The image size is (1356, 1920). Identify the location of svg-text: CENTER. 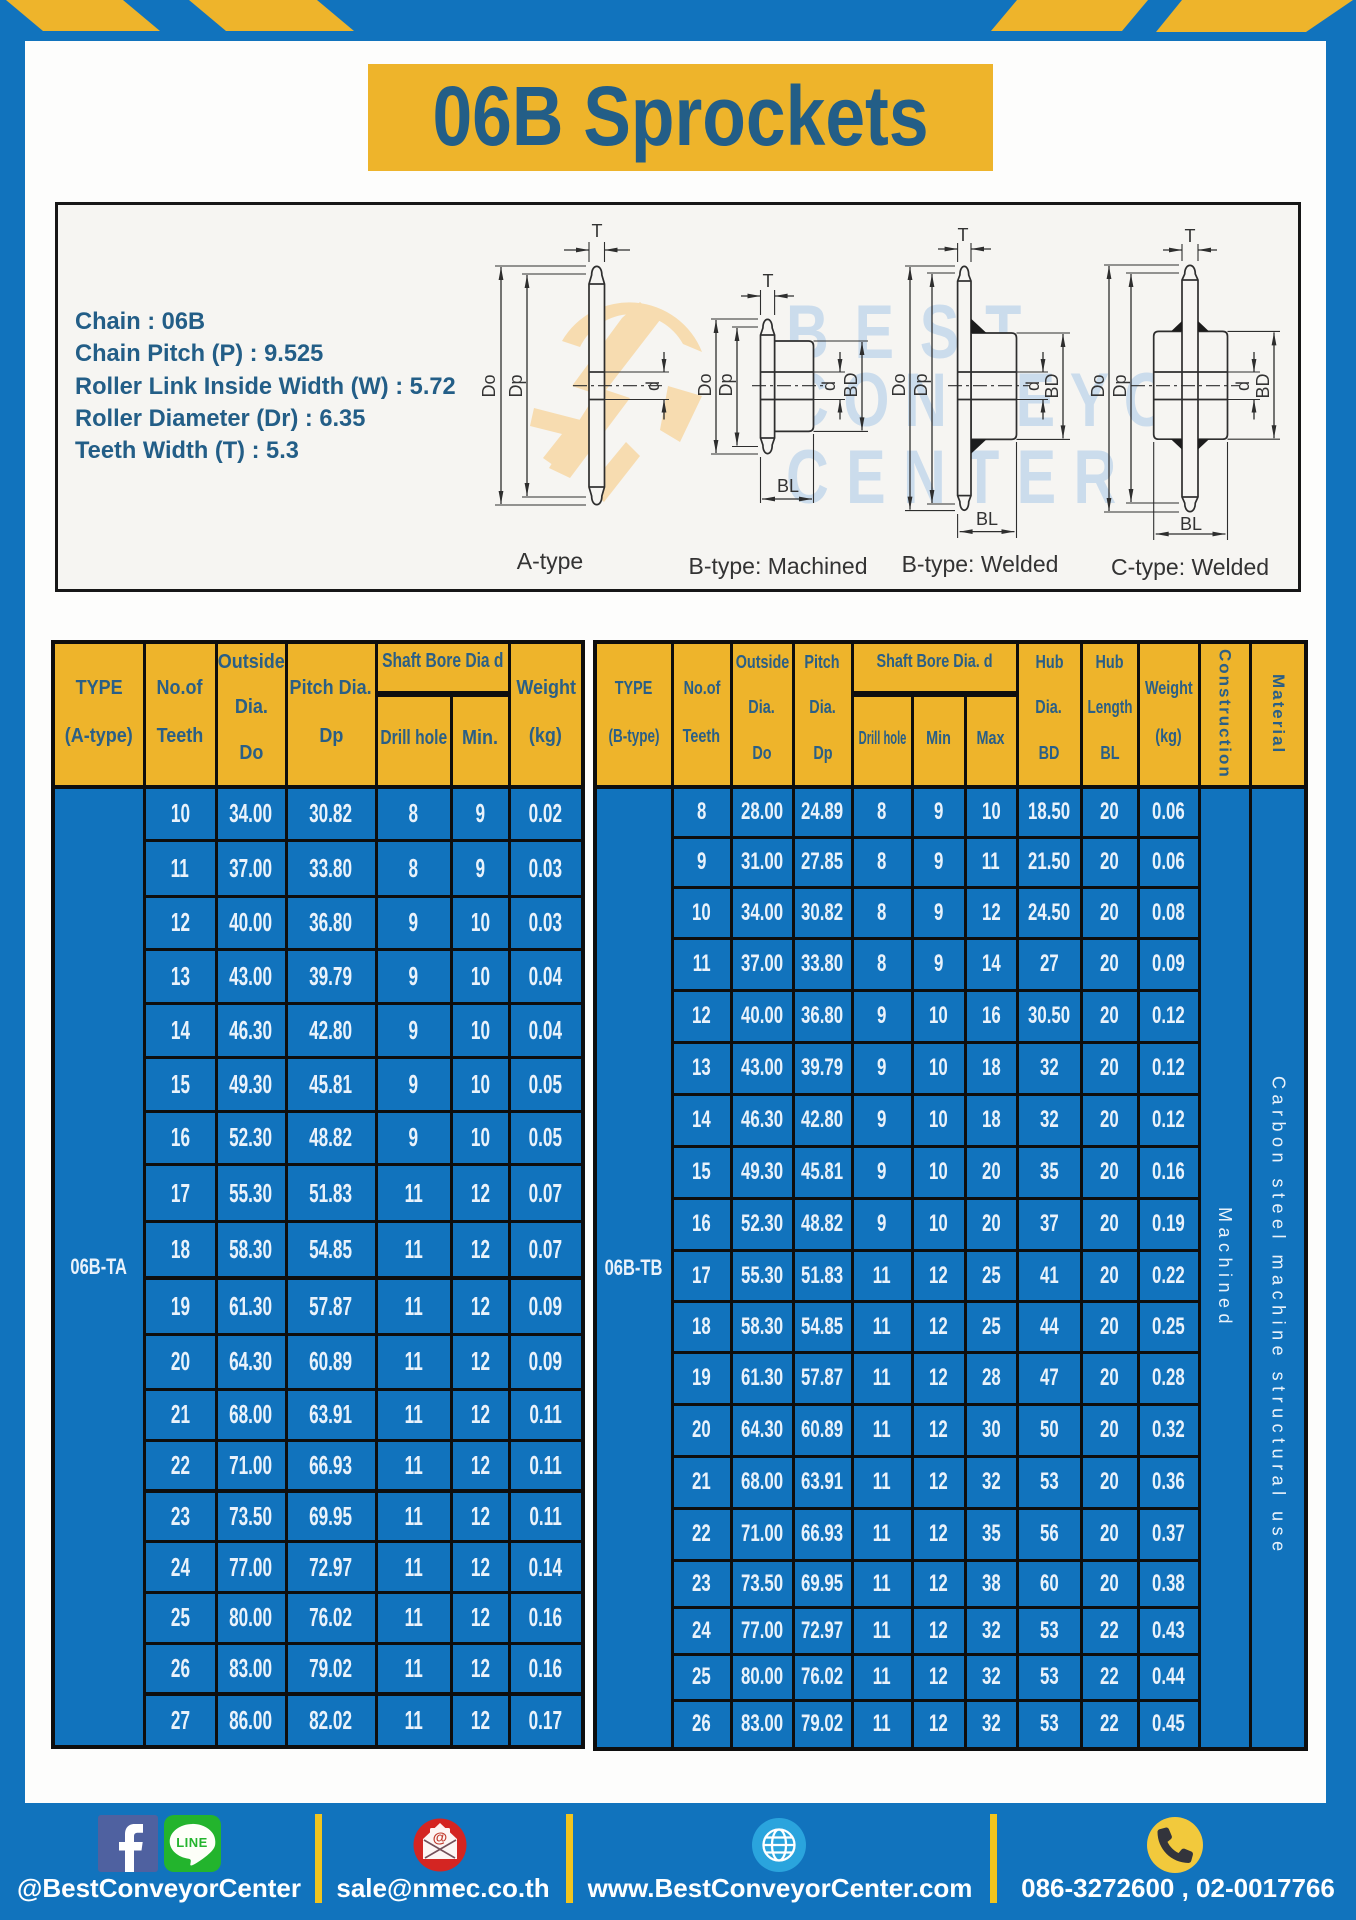
(960, 477).